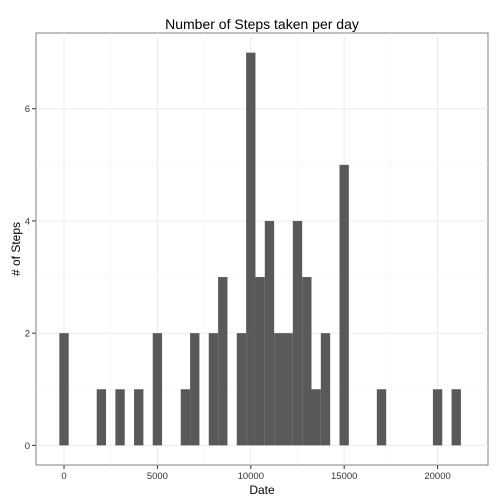 The width and height of the screenshot is (504, 504). What do you see at coordinates (251, 476) in the screenshot?
I see `x-tick-label: 10000` at bounding box center [251, 476].